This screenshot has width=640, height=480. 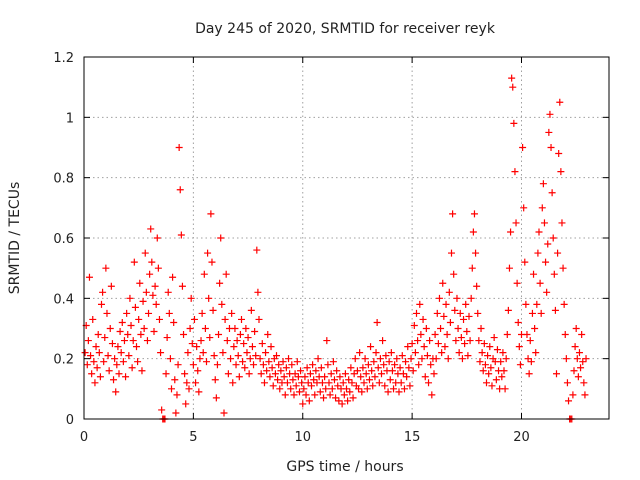 What do you see at coordinates (193, 437) in the screenshot?
I see `x-tick-label: 5` at bounding box center [193, 437].